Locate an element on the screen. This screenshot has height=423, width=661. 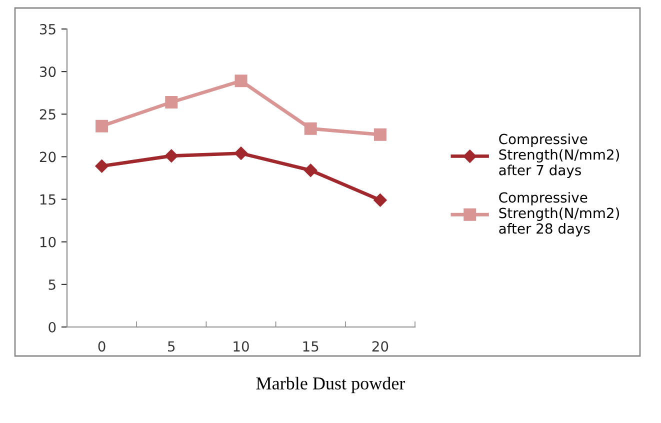
y-tick-label: 35 is located at coordinates (48, 29).